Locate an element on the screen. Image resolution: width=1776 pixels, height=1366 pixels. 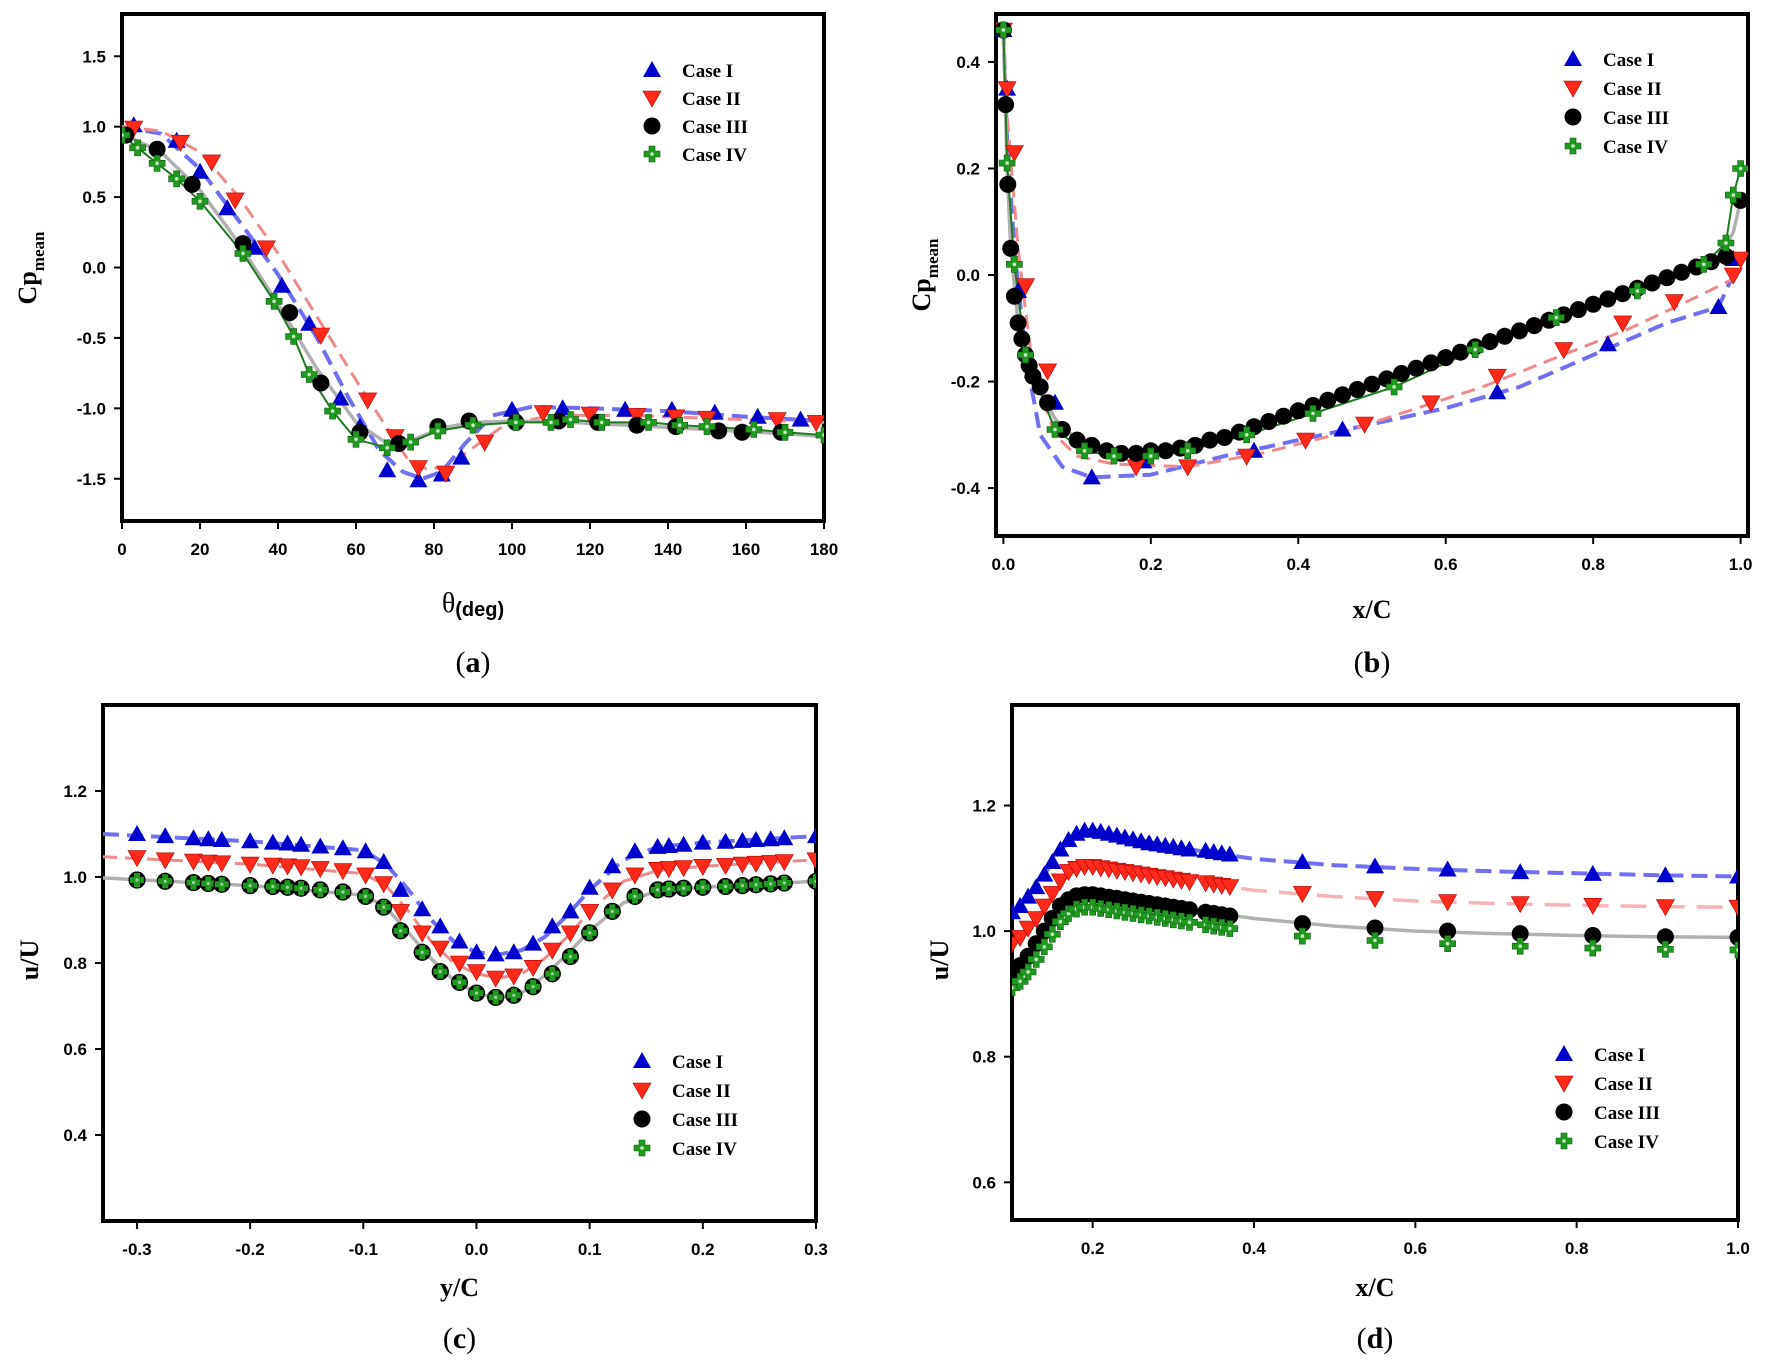
x-tick-label: 0.0 is located at coordinates (477, 1249).